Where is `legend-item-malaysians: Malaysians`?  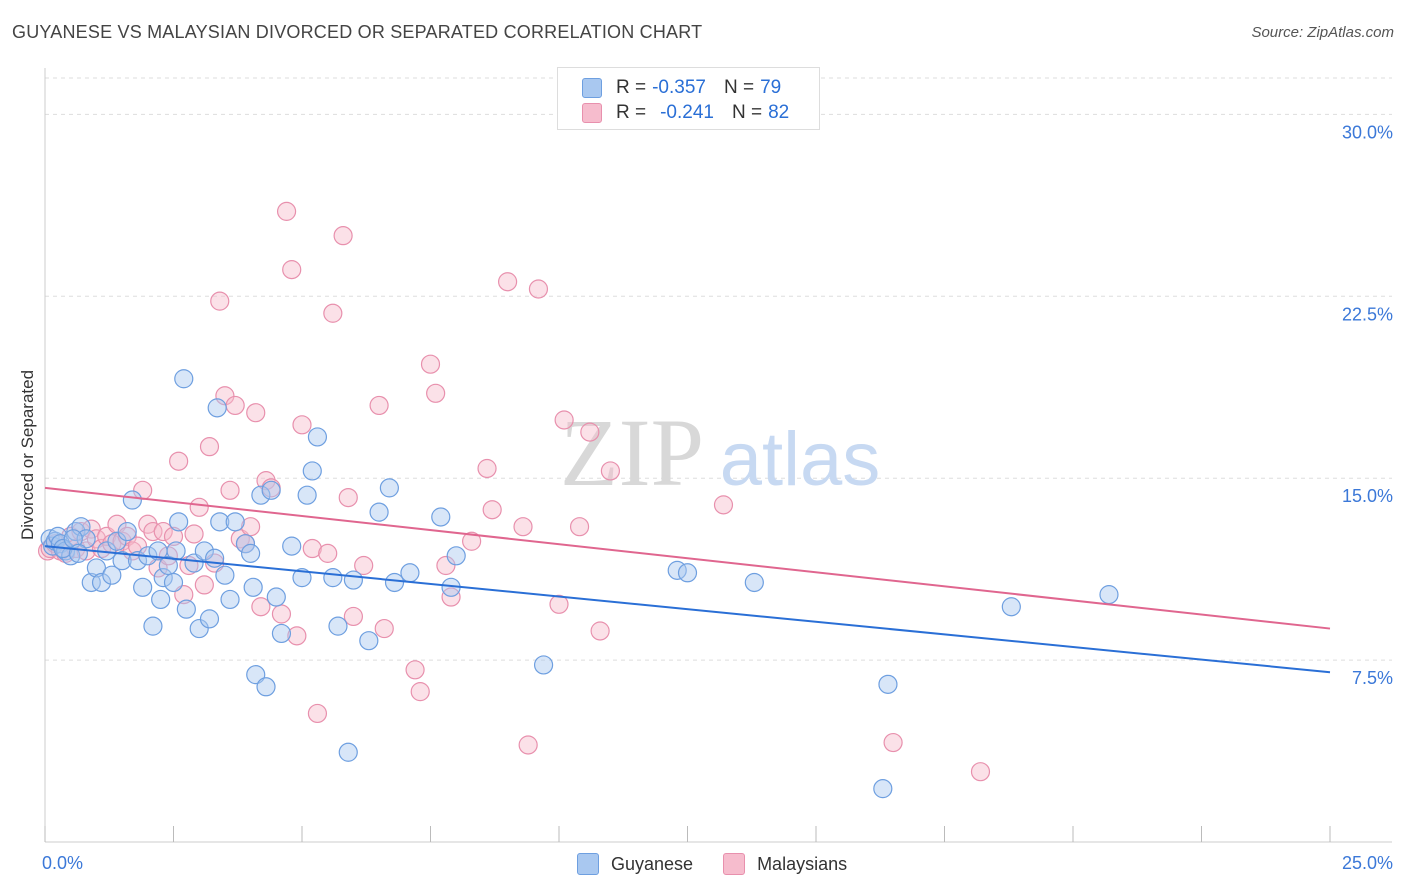
legend-item-malaysians: Malaysians is located at coordinates (785, 864).